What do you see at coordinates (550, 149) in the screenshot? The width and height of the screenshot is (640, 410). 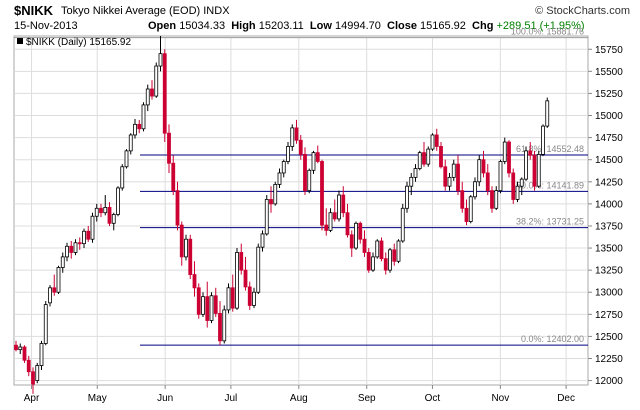 I see `fib-label: 61.8%: 14552.48` at bounding box center [550, 149].